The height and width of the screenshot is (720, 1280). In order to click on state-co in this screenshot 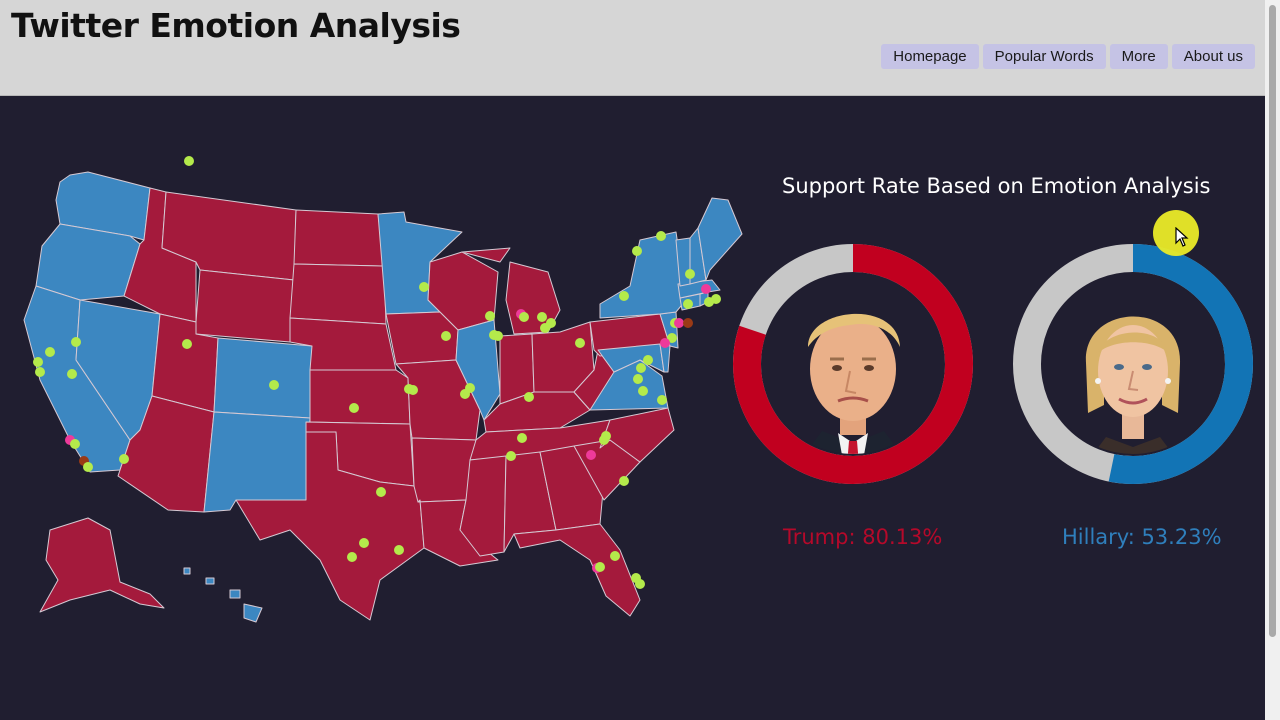, I will do `click(263, 378)`.